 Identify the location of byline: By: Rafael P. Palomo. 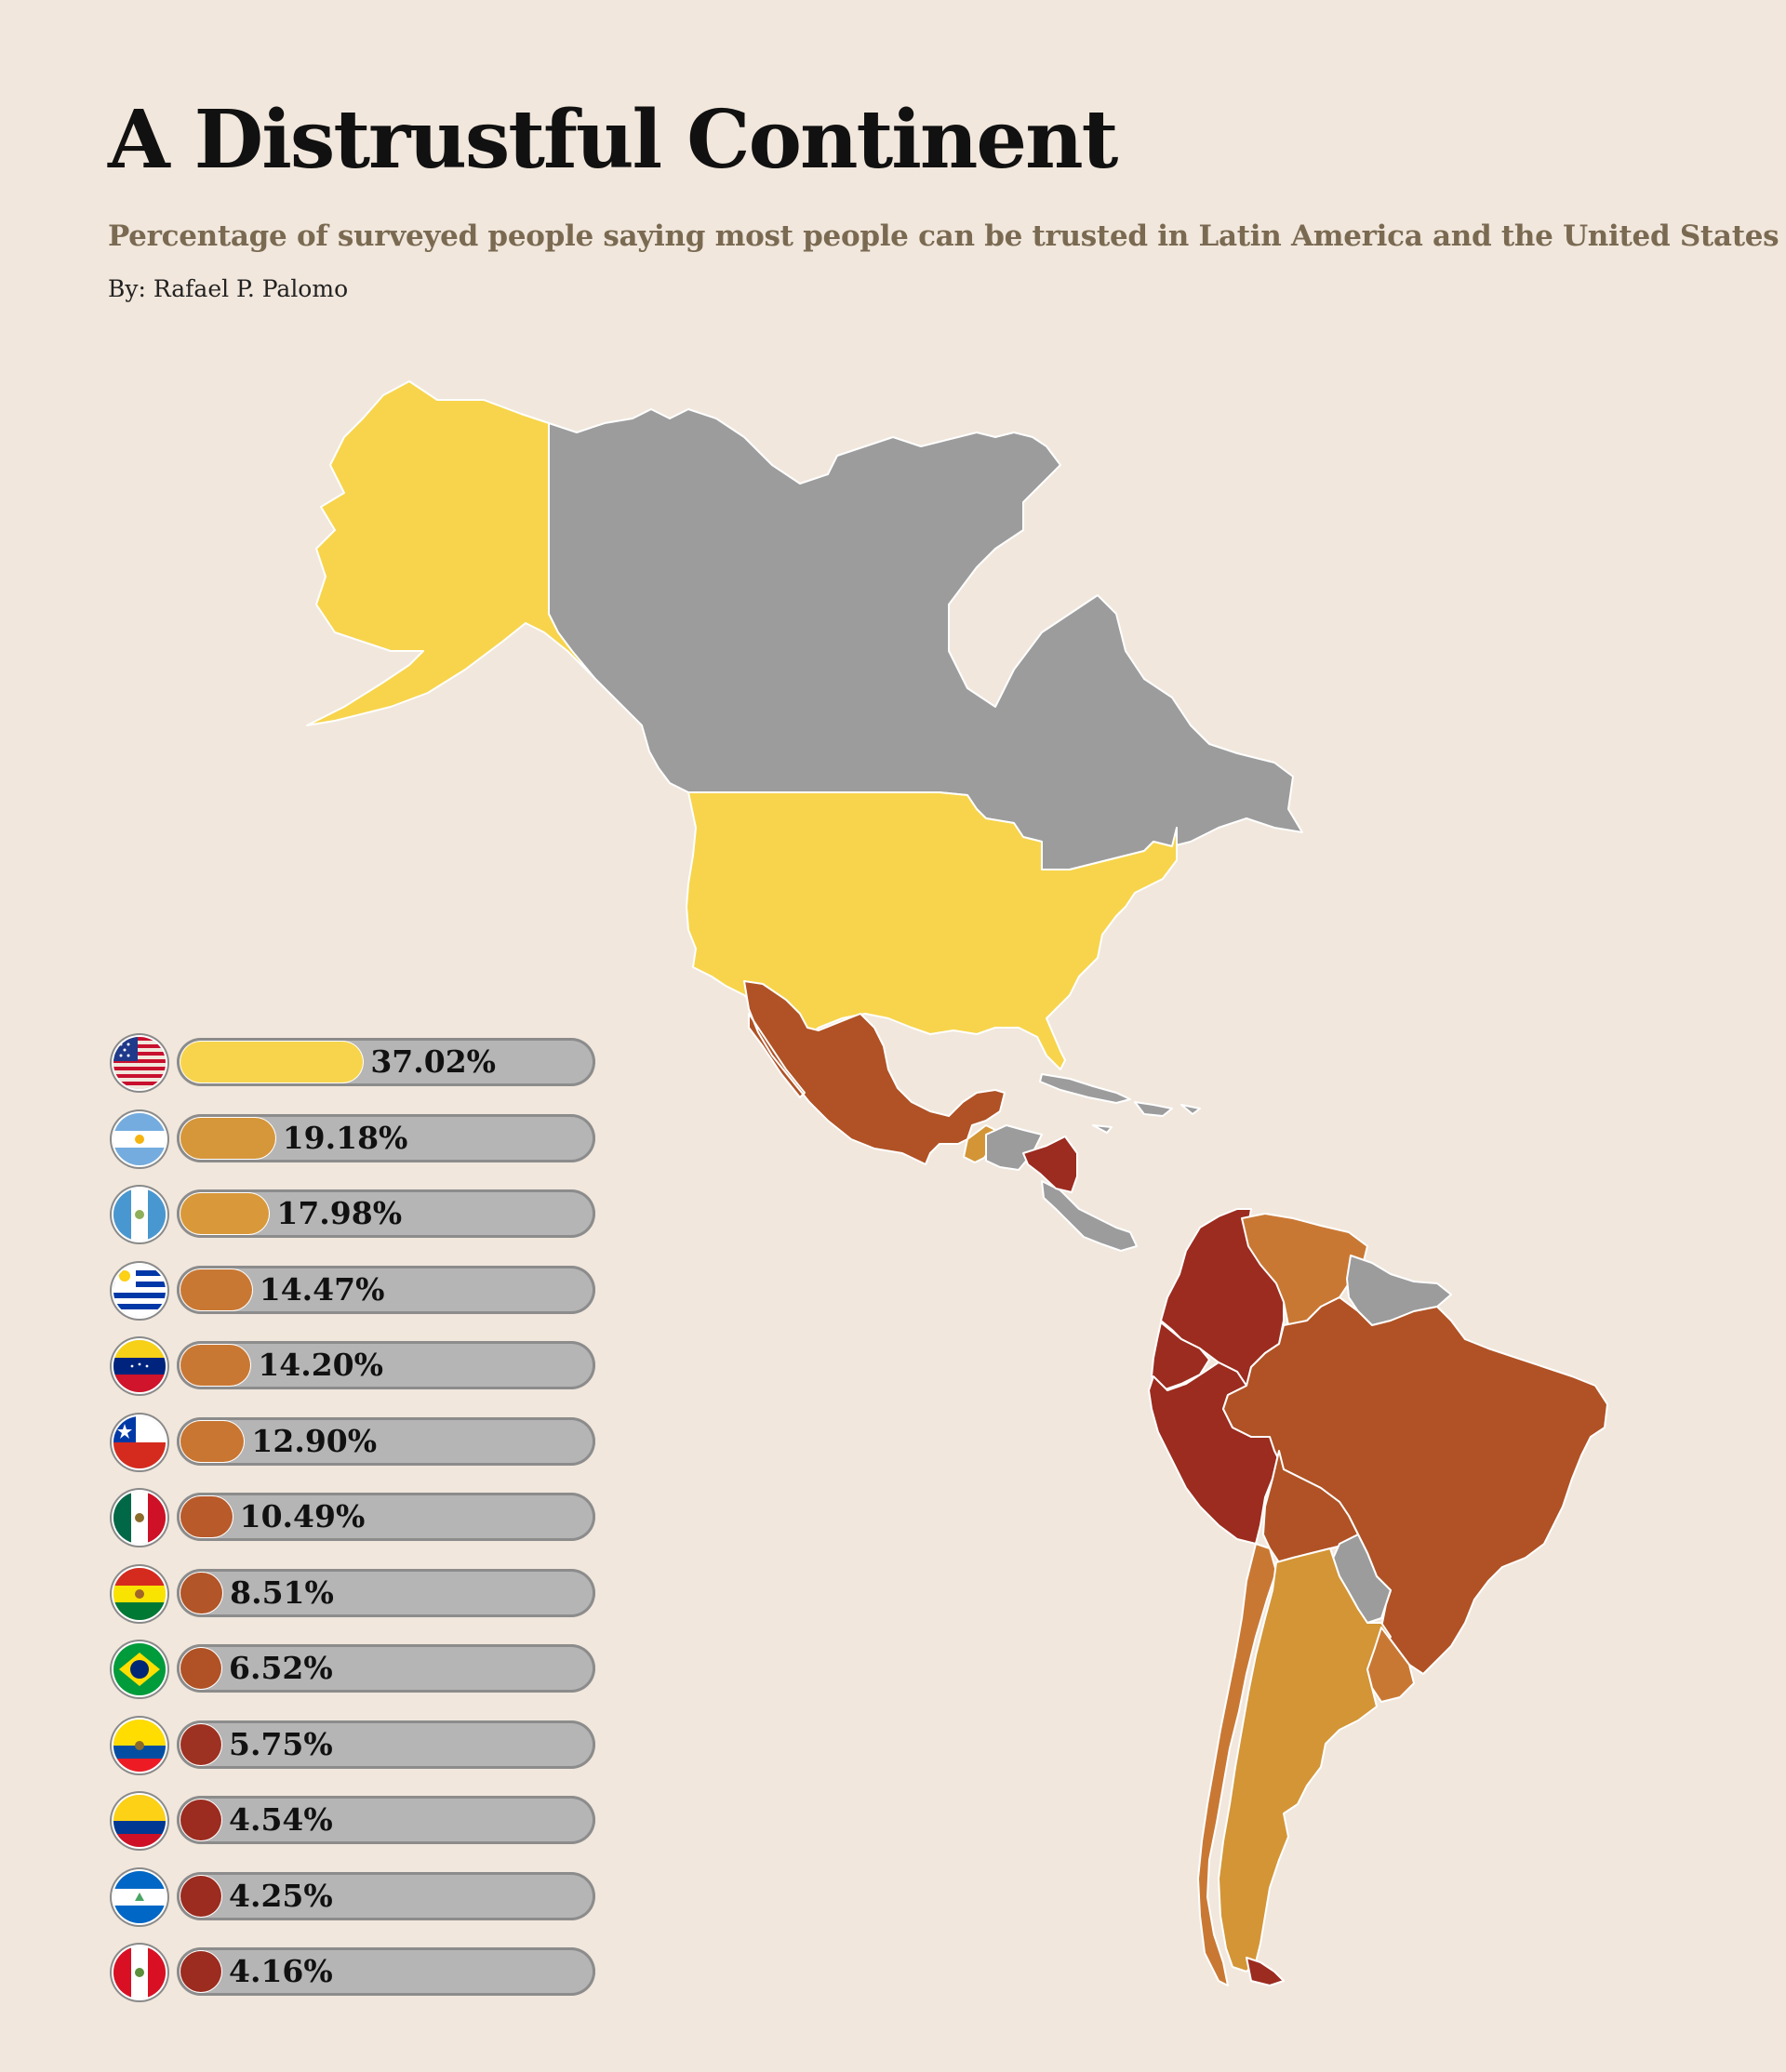
(228, 288).